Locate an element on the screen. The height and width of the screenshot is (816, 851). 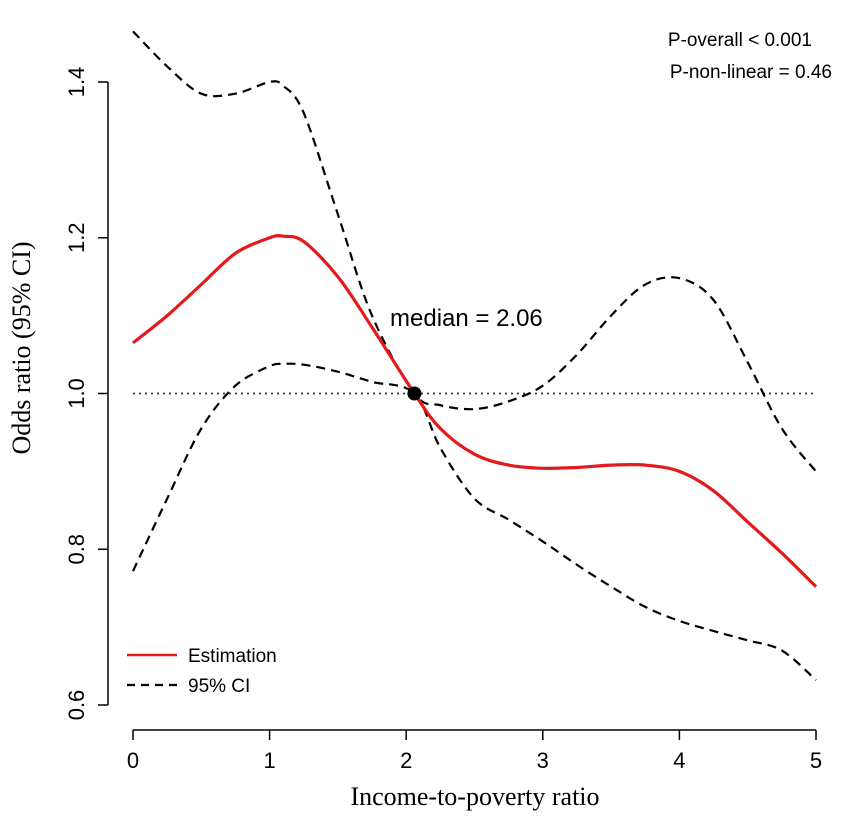
x-tick-label: 1 is located at coordinates (269, 760).